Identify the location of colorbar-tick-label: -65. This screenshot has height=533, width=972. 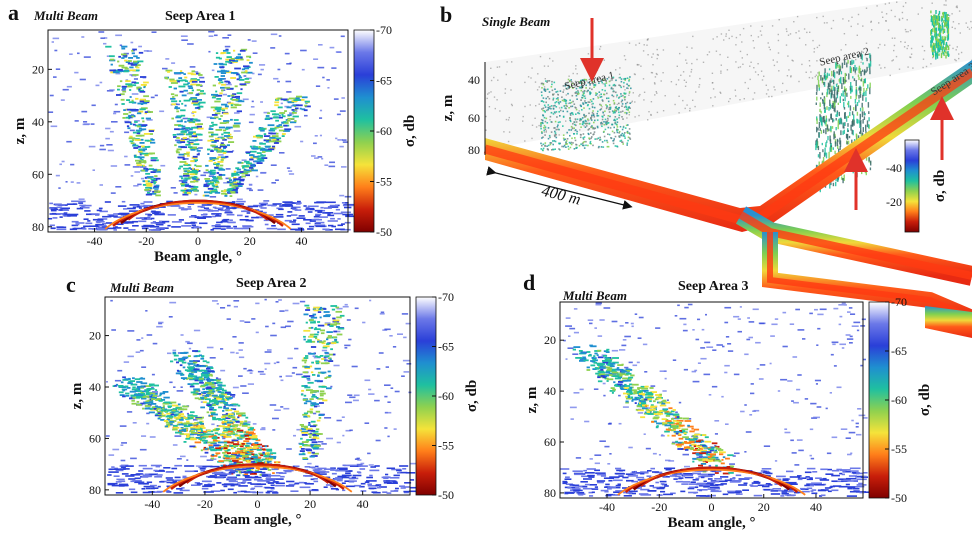
(446, 347).